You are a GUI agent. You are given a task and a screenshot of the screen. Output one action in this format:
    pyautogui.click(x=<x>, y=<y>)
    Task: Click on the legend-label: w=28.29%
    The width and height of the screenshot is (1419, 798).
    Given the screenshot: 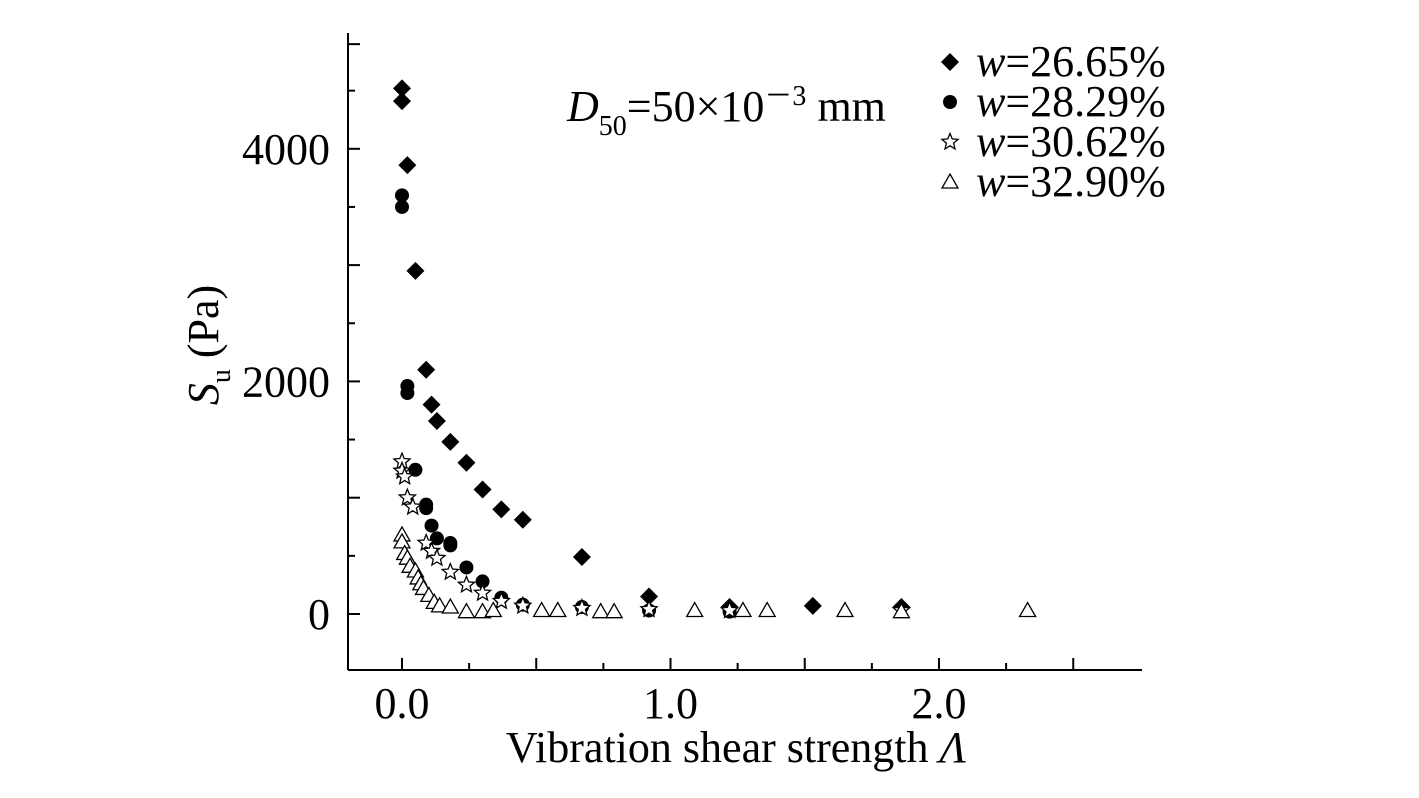 What is the action you would take?
    pyautogui.click(x=1071, y=101)
    